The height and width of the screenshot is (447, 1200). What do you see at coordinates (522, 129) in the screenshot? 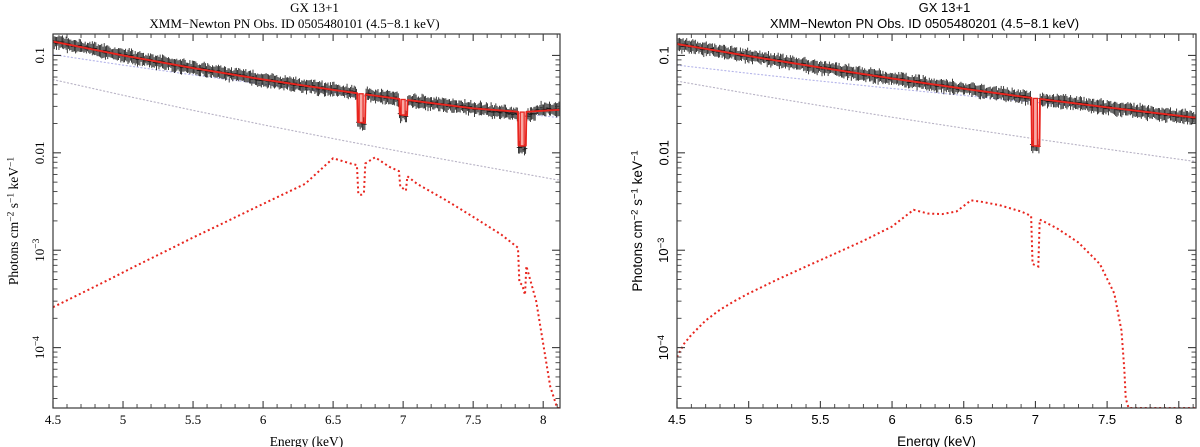
I see `absorption-line-7p85` at bounding box center [522, 129].